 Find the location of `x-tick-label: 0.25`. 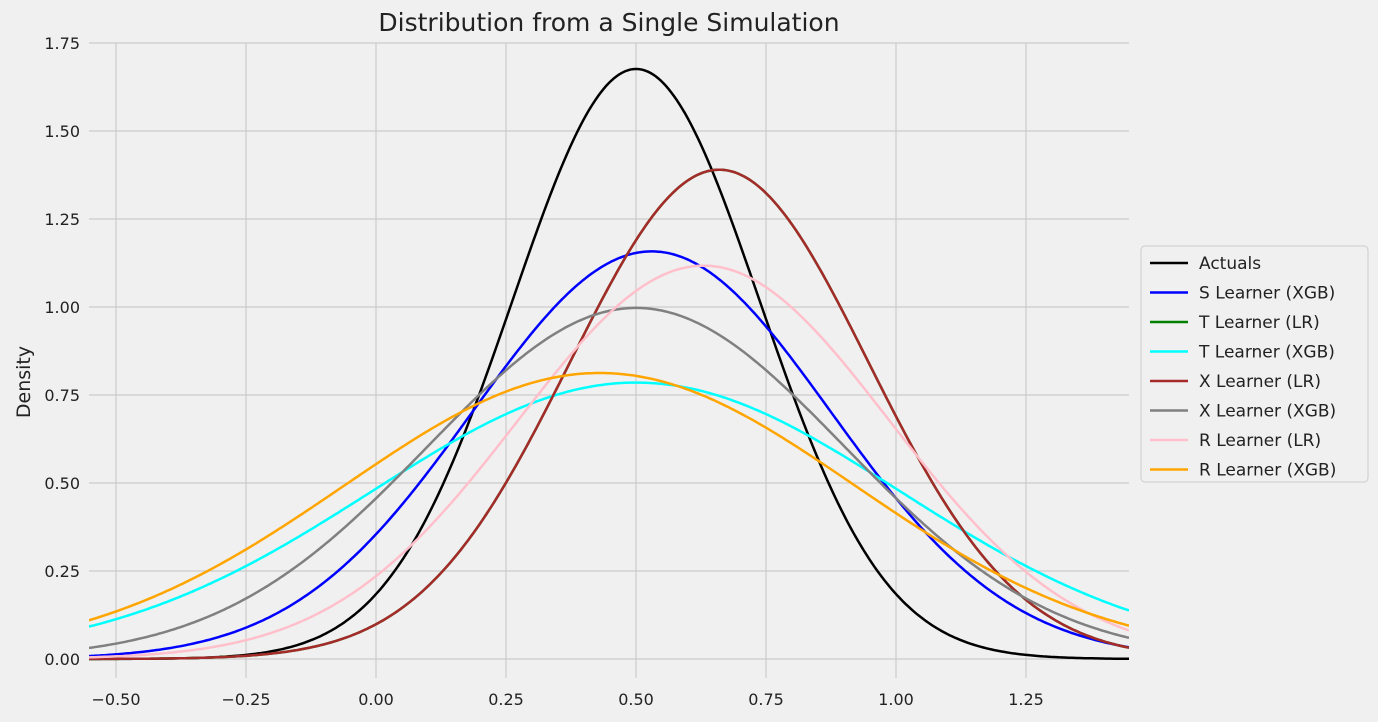

x-tick-label: 0.25 is located at coordinates (506, 699).